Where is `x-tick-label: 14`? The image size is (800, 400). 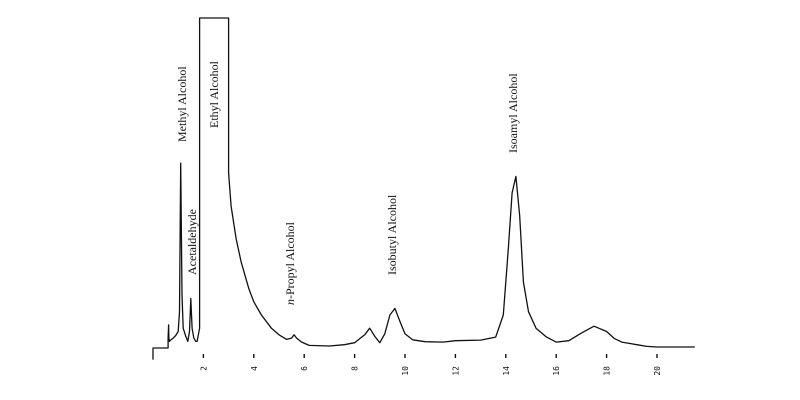
x-tick-label: 14 is located at coordinates (506, 371).